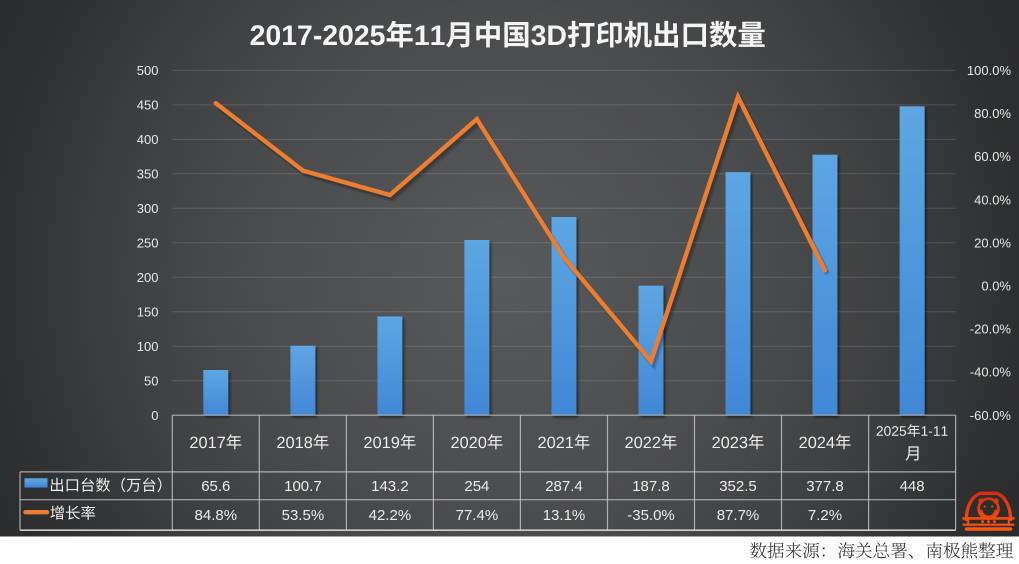 The image size is (1019, 564). What do you see at coordinates (148, 105) in the screenshot?
I see `svg-text: 450` at bounding box center [148, 105].